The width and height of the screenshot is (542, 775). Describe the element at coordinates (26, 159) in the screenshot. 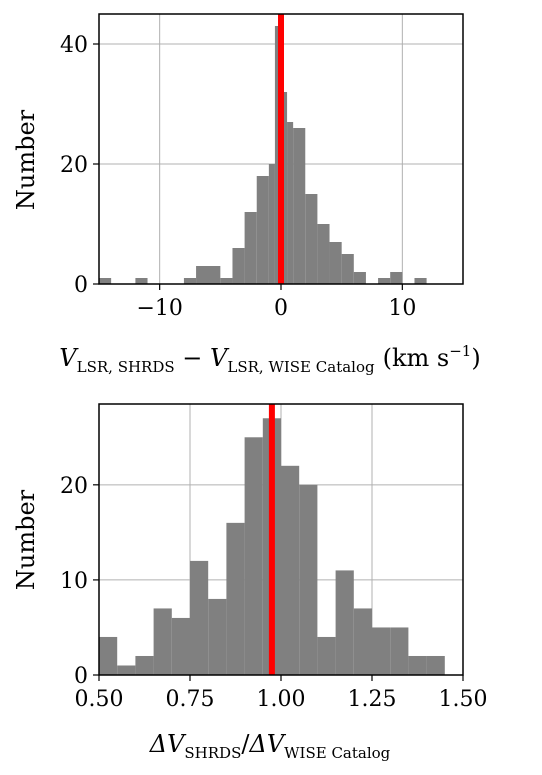

I see `y-axis-label-top: Number` at that location.